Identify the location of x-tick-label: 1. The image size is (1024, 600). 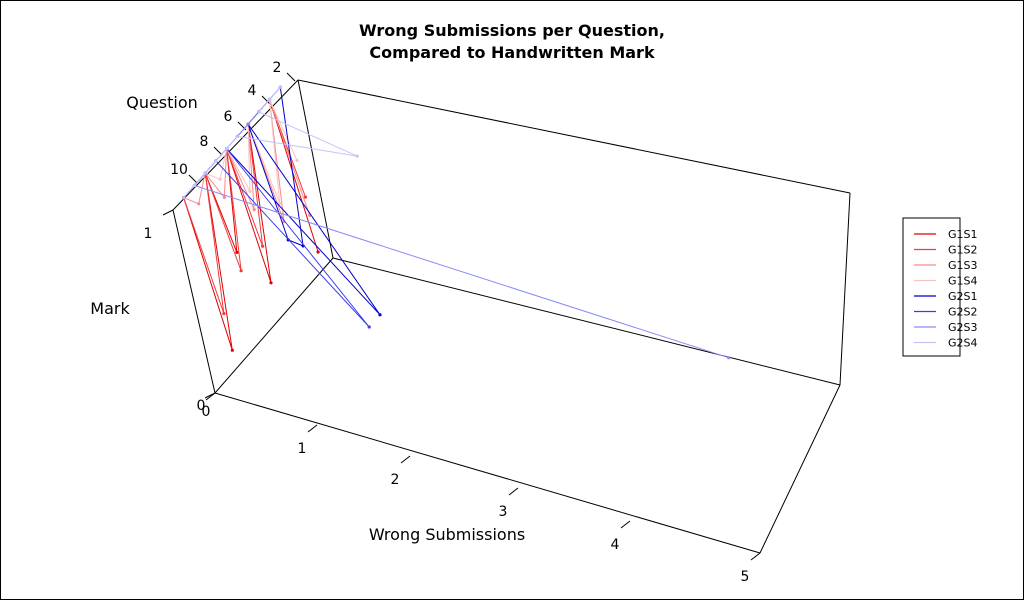
(302, 449).